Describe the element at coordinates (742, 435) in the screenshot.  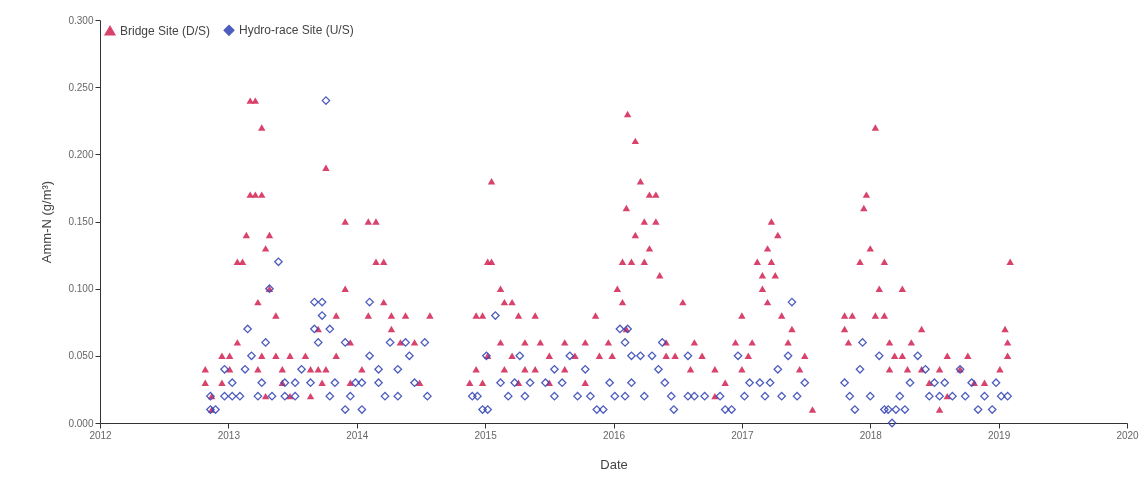
I see `x-tick-label: 2017` at that location.